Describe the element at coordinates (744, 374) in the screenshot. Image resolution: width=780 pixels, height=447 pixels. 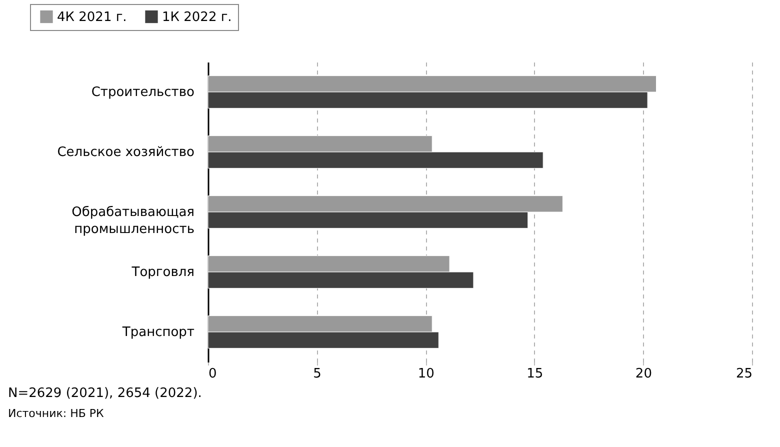
I see `x-tick-label: 25` at that location.